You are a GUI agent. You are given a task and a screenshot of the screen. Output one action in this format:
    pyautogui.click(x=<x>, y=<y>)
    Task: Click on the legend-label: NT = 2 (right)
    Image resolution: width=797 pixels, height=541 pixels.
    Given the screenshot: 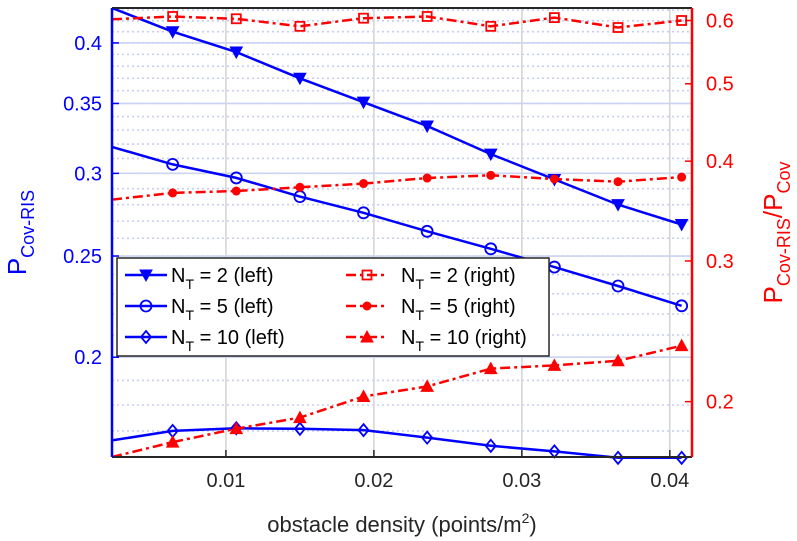 What is the action you would take?
    pyautogui.click(x=458, y=278)
    